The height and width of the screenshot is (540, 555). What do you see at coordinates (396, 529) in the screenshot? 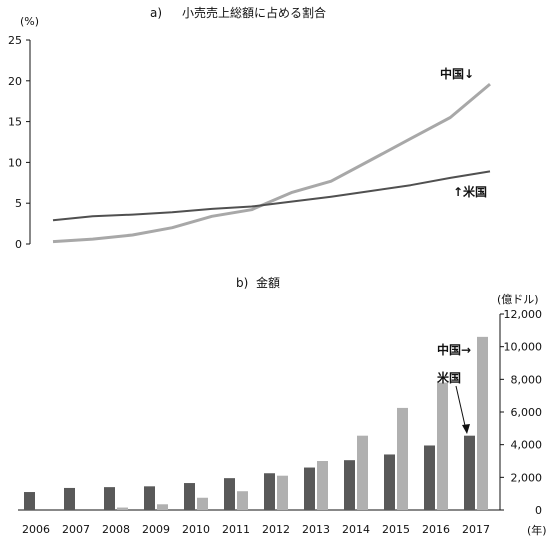
I see `x-tick-label: 2015` at bounding box center [396, 529].